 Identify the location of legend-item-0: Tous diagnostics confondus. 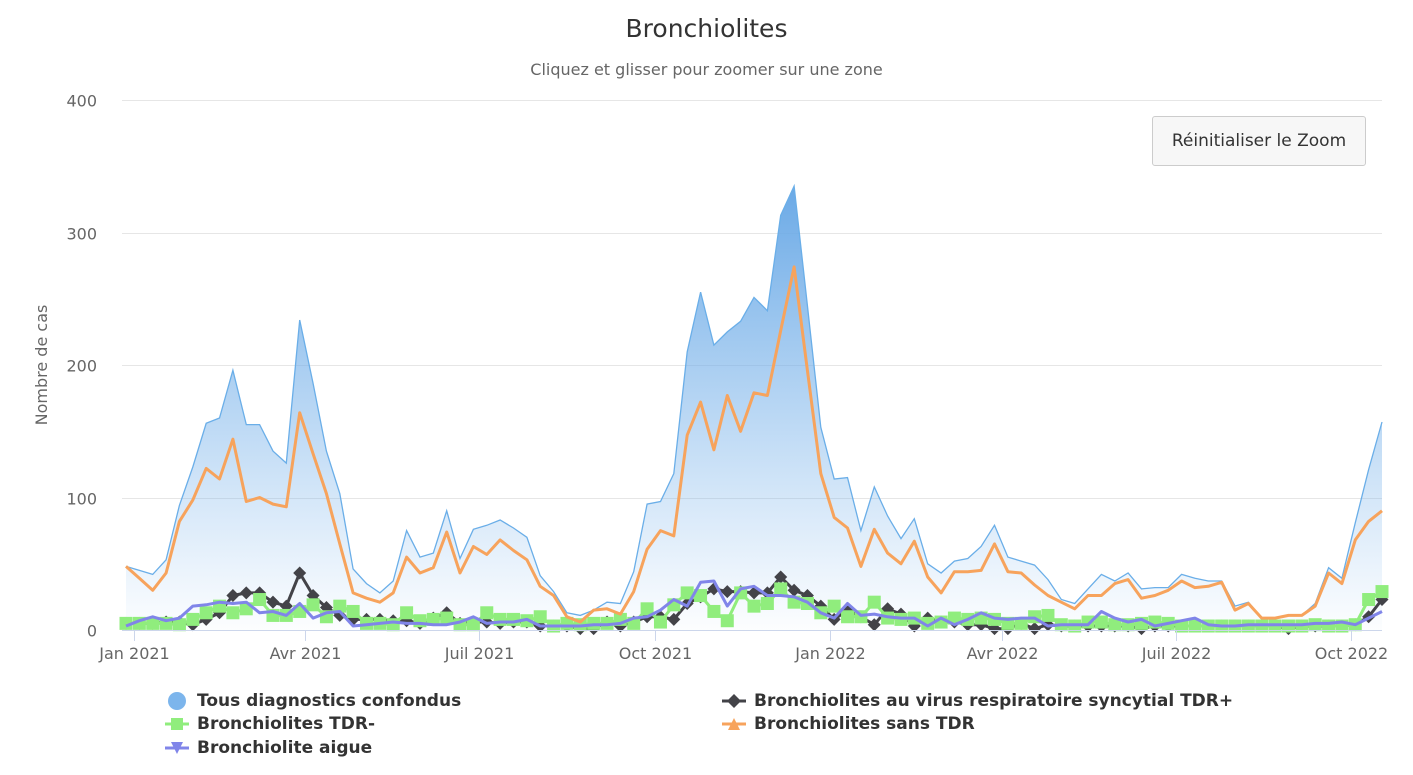
(313, 701).